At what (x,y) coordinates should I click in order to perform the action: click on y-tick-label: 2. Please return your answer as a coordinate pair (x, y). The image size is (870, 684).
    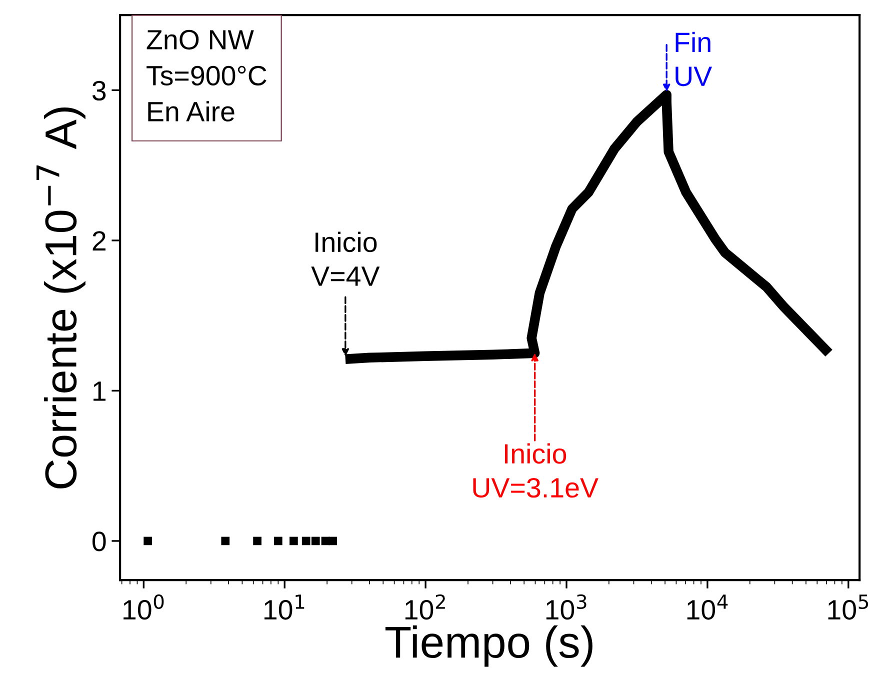
    Looking at the image, I should click on (99, 241).